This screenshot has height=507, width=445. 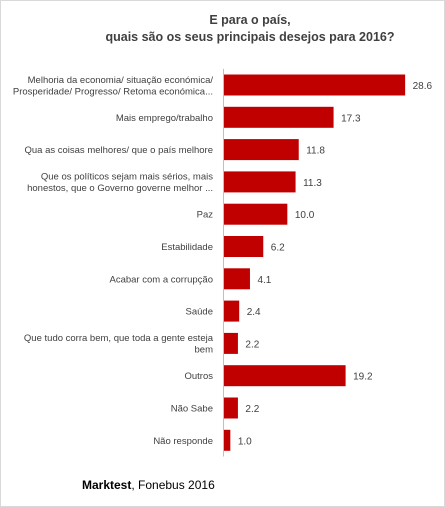 I want to click on source-text: , Fonebus 2016, so click(x=173, y=485).